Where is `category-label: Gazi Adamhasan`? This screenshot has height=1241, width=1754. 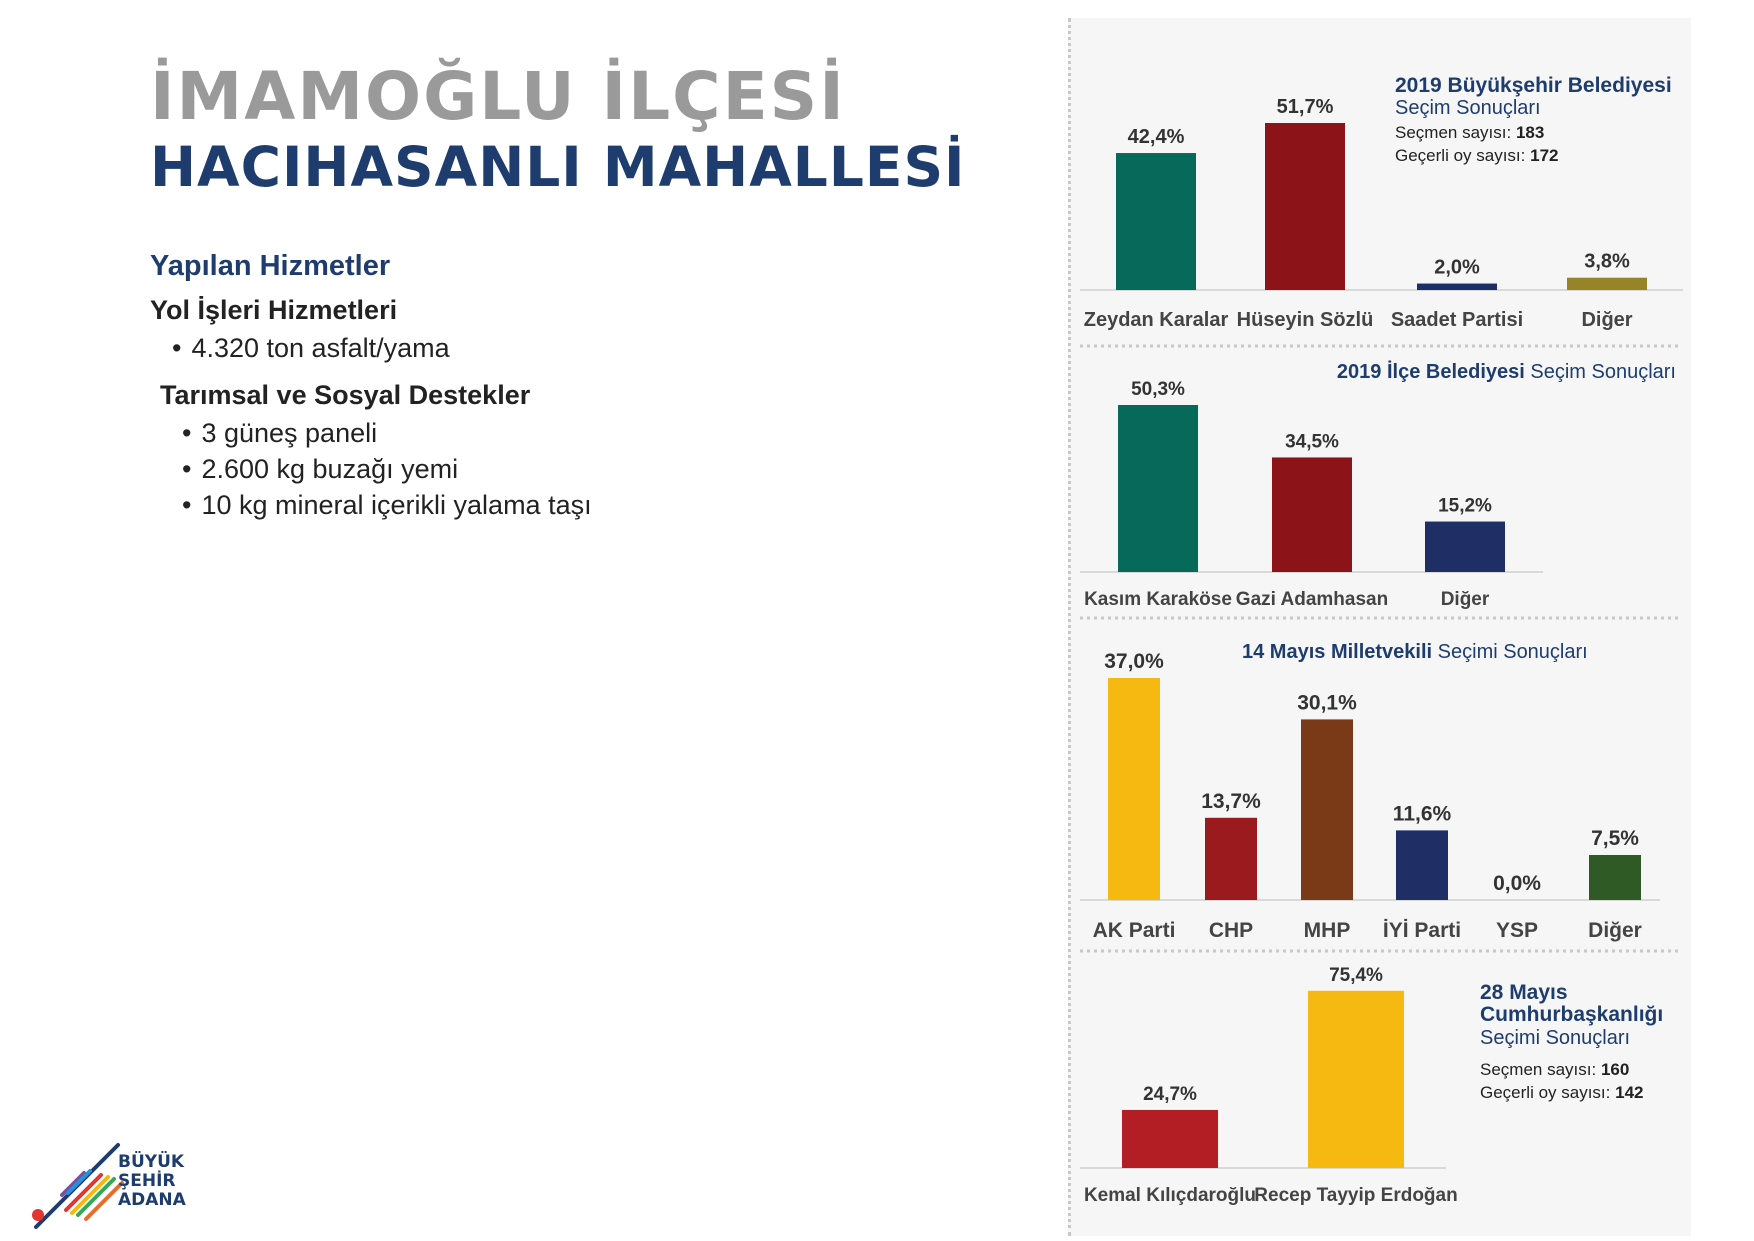
category-label: Gazi Adamhasan is located at coordinates (1312, 599).